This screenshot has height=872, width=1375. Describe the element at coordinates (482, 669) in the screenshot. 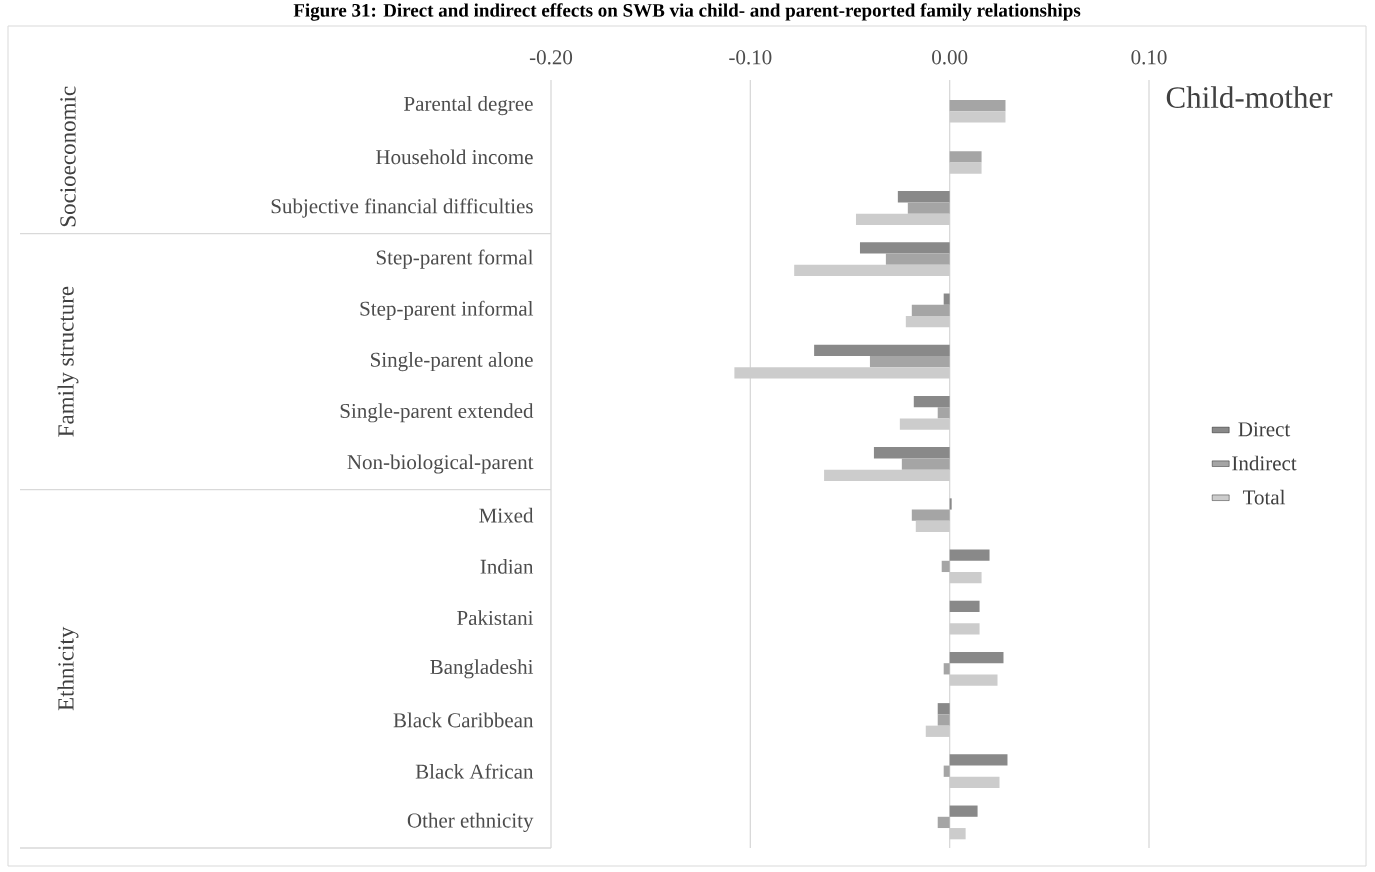

I see `y-tick-label: Bangladeshi` at that location.